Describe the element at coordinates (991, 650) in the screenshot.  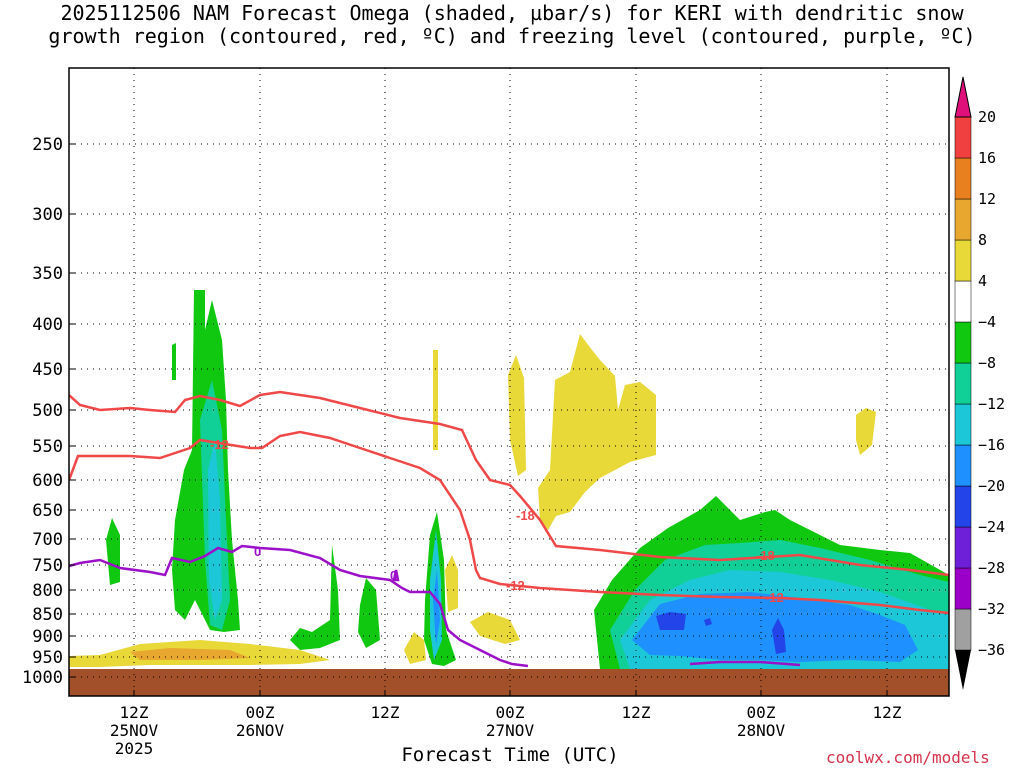
I see `colorbar-label: −36` at that location.